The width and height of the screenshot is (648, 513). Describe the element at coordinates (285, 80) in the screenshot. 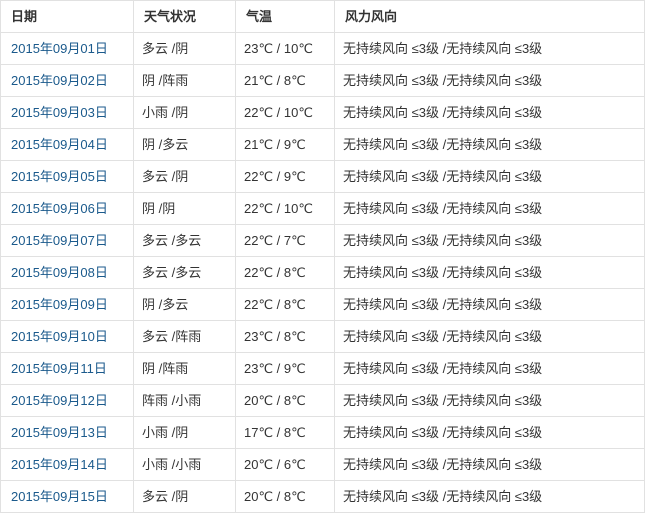

I see `temp-cell: 21℃ / 8℃` at that location.